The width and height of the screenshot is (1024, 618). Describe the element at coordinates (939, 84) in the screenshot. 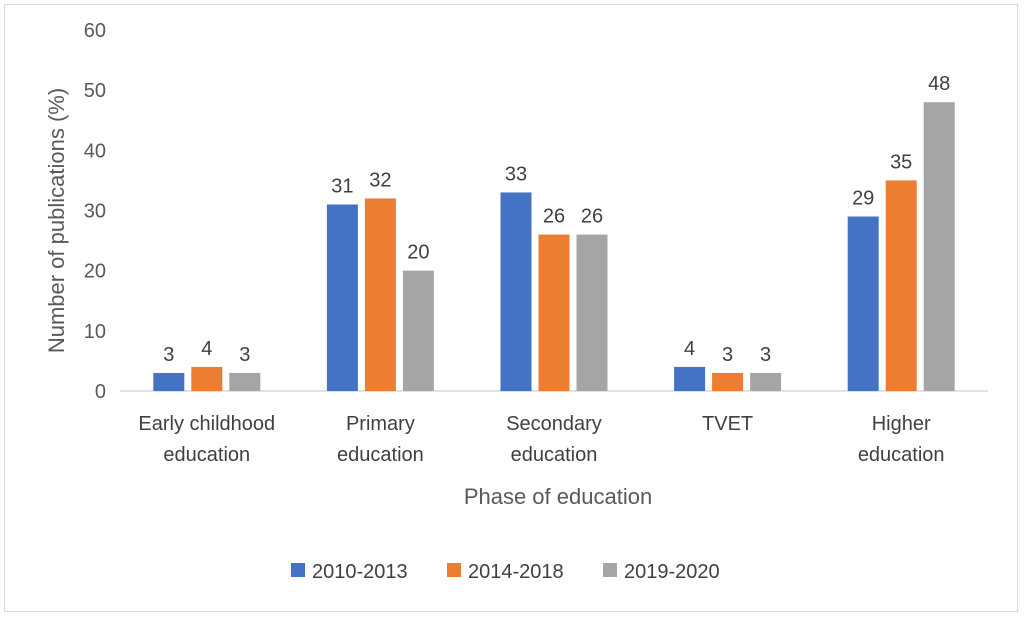

I see `data-label: 48` at that location.